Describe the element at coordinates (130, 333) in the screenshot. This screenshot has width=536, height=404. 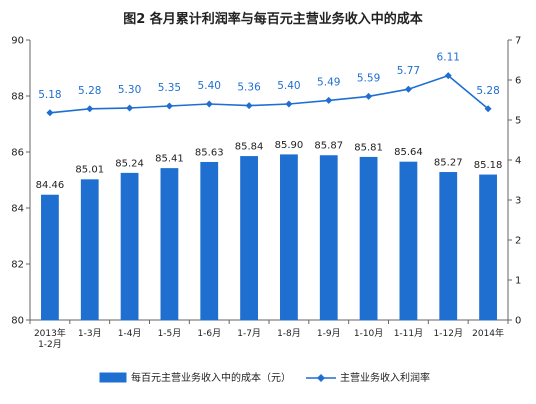
I see `x-tick-label: 1-4月` at that location.